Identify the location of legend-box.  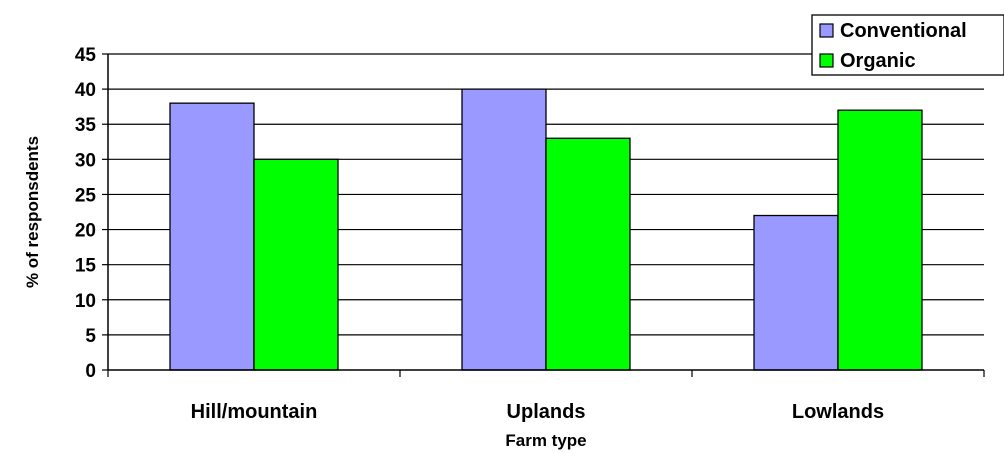
(907, 45).